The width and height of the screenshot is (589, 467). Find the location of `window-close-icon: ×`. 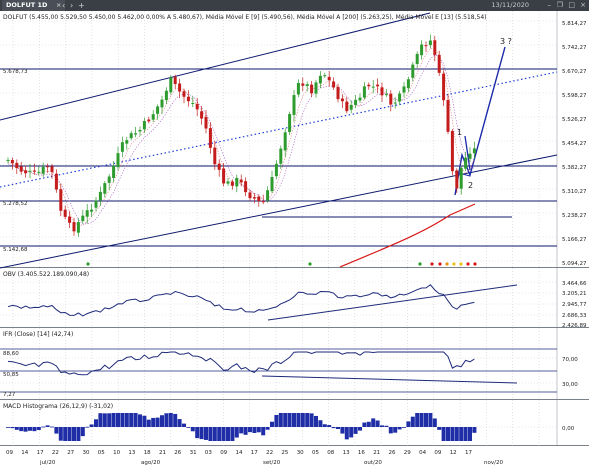

window-close-icon: × is located at coordinates (583, 5).